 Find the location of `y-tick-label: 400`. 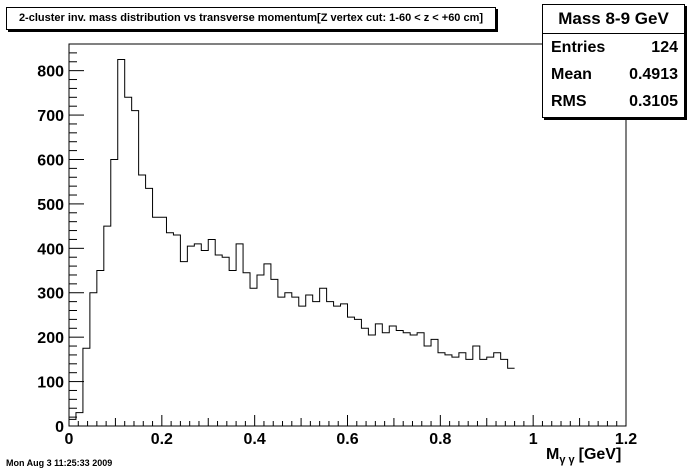

y-tick-label: 400 is located at coordinates (50, 249).